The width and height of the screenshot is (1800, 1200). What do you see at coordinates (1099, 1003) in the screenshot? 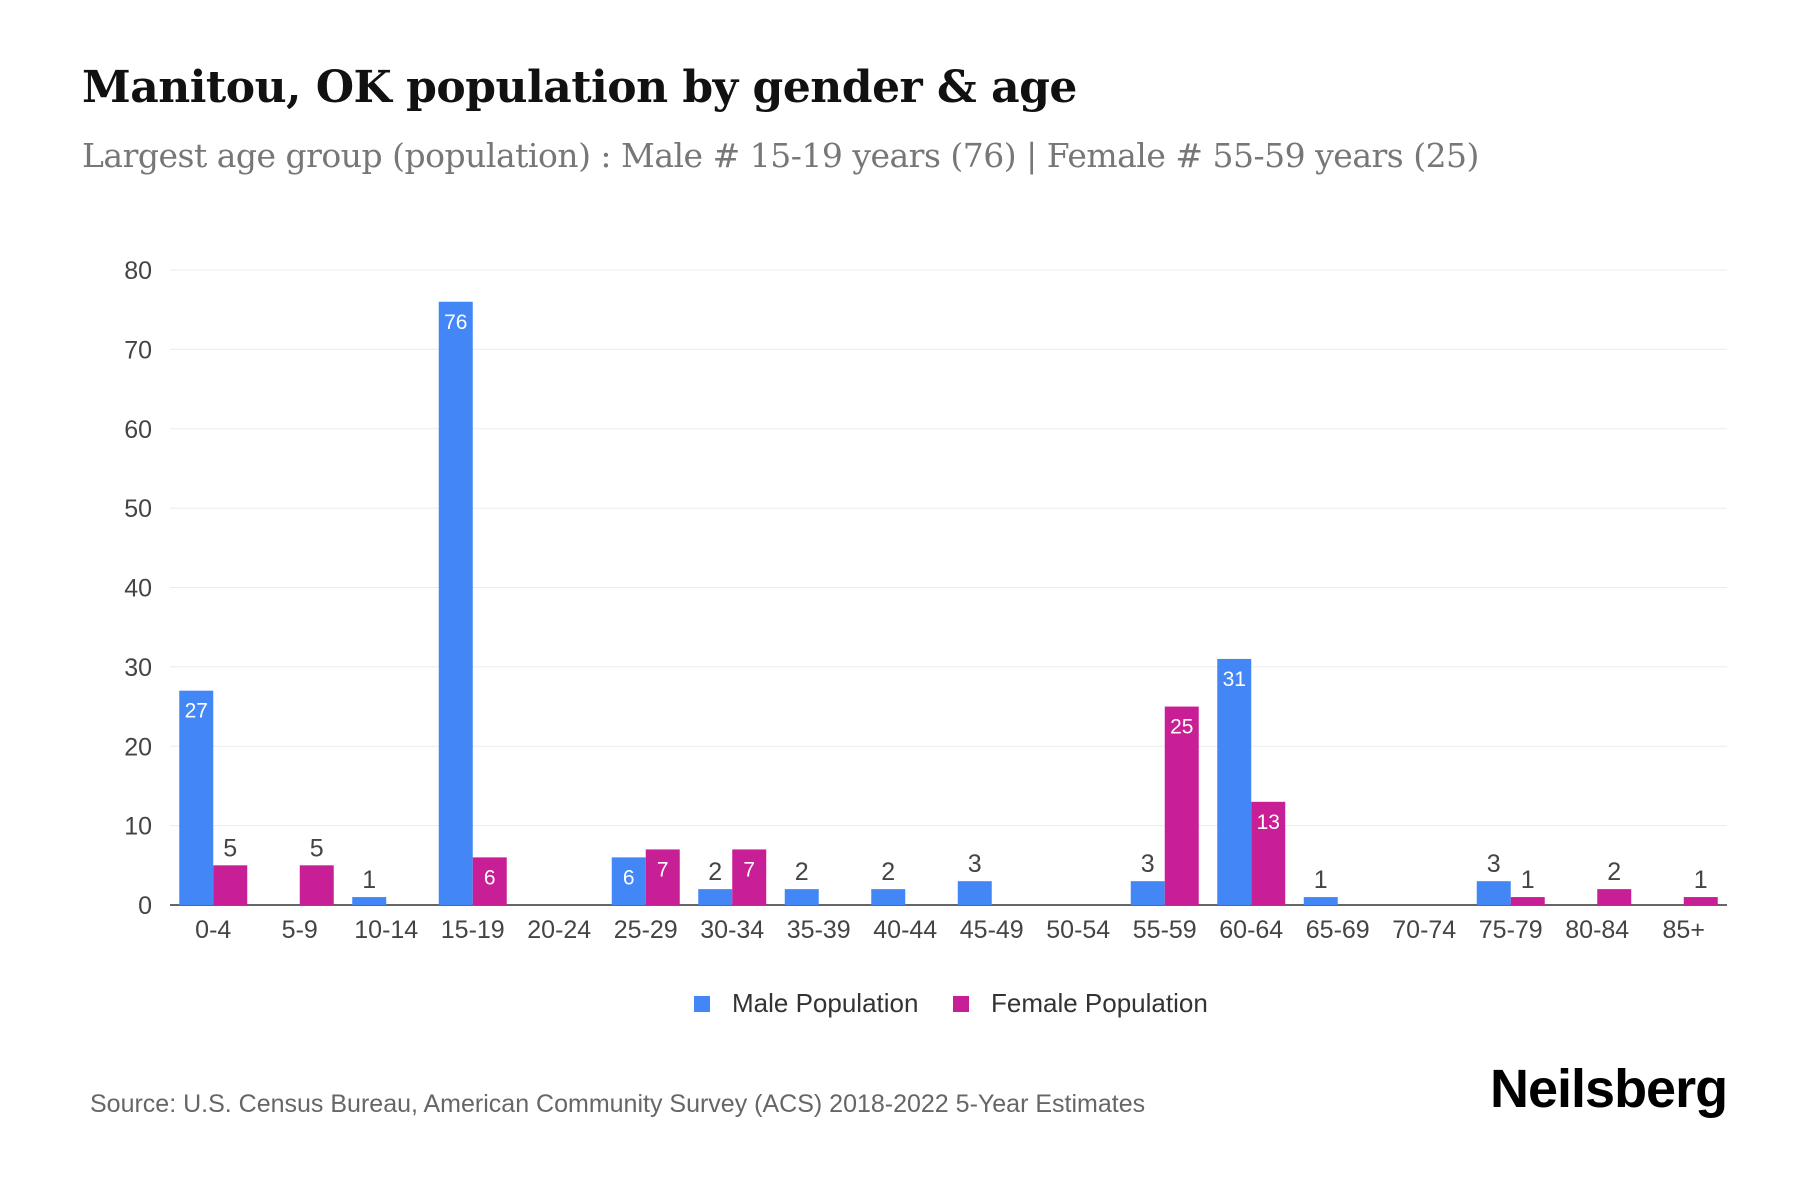
I see `legend-female-label: Female Population` at bounding box center [1099, 1003].